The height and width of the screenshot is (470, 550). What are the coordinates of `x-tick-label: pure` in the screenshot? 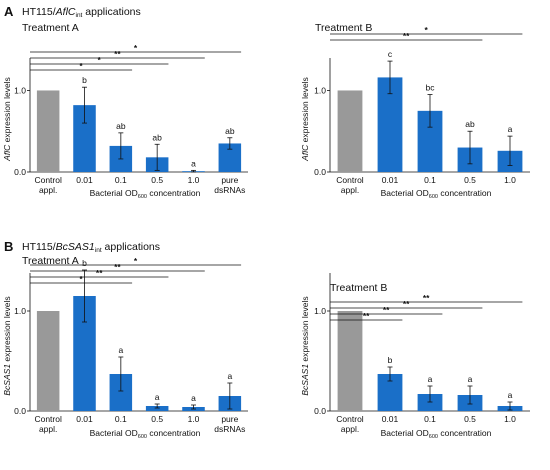 It's located at (229, 180).